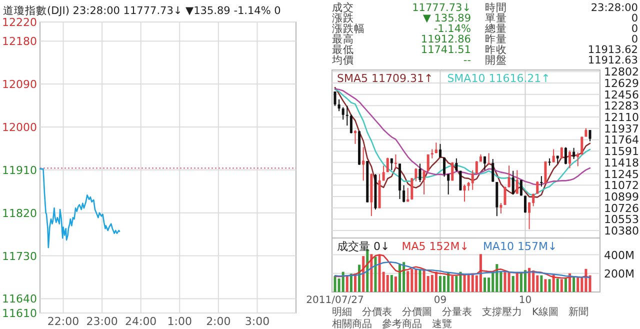 Image resolution: width=640 pixels, height=329 pixels. What do you see at coordinates (621, 174) in the screenshot?
I see `y-tick-label: 11245` at bounding box center [621, 174].